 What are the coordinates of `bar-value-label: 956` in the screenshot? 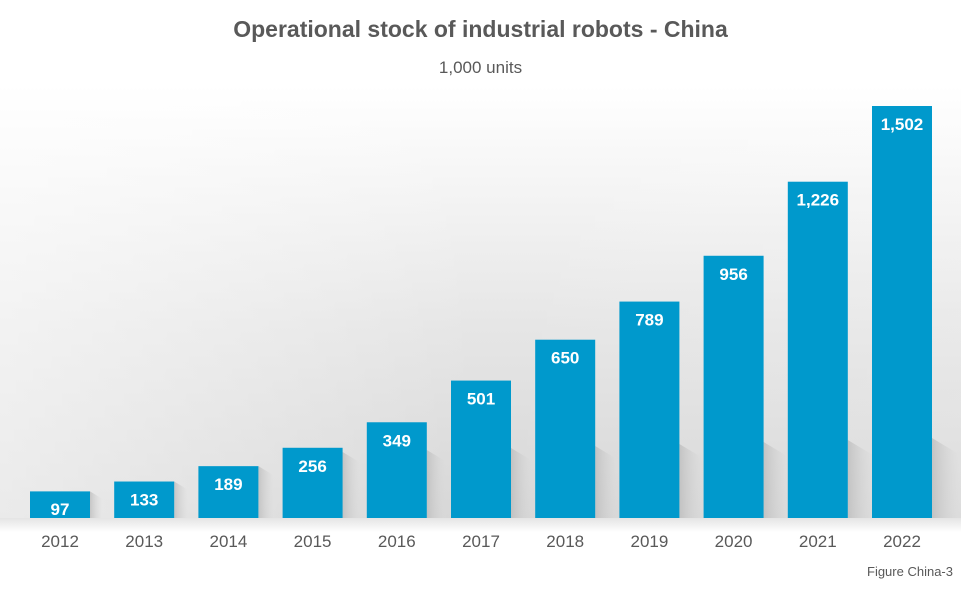 It's located at (733, 274).